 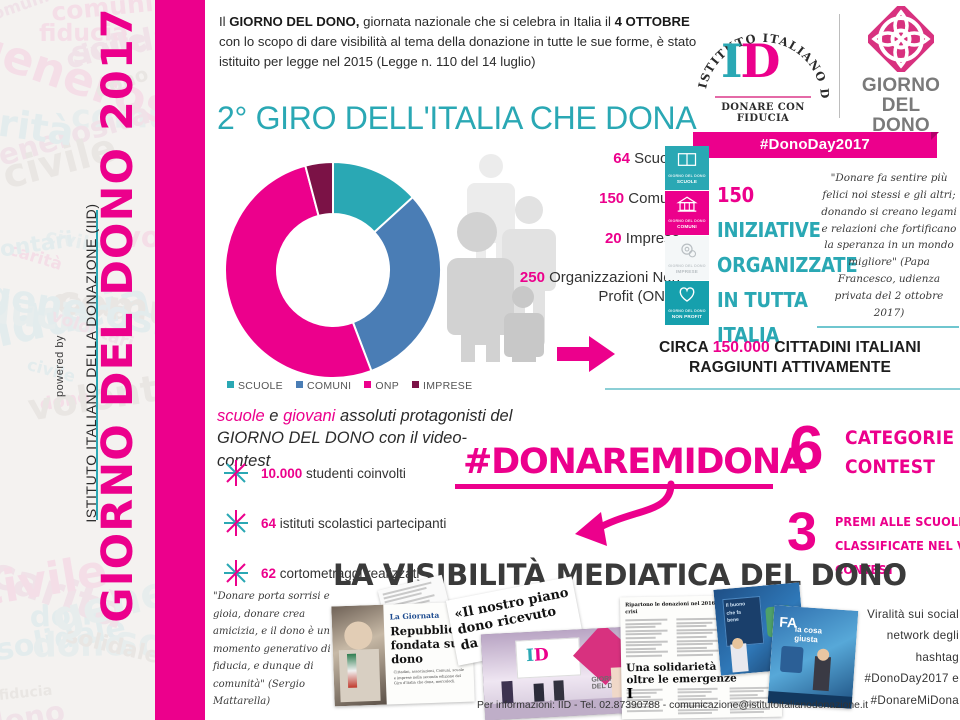 What do you see at coordinates (118, 315) in the screenshot?
I see `page-title: GIORNO DEL DONO 2017` at bounding box center [118, 315].